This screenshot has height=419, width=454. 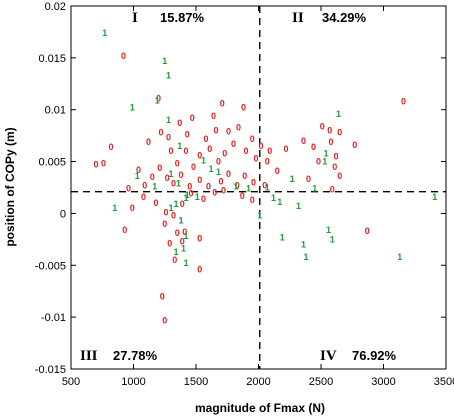 I want to click on x-tick-label: 2500, so click(x=321, y=382).